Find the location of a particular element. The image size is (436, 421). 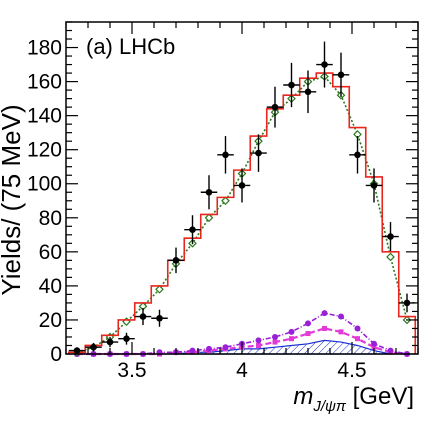

y-tick-label: 120 is located at coordinates (44, 150).